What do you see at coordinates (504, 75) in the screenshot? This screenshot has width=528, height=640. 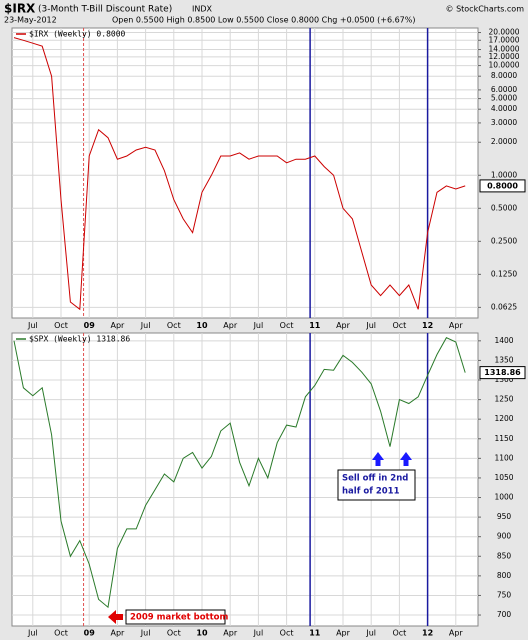 I see `y-tick-label: 8.0000` at bounding box center [504, 75].